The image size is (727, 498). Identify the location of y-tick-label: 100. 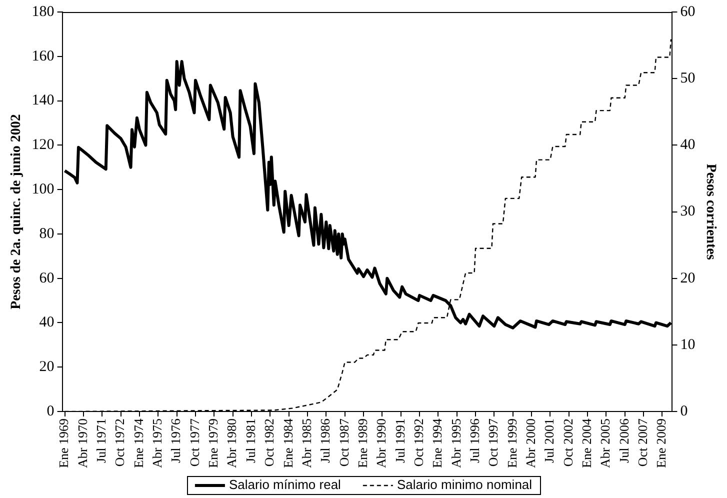
(43, 190).